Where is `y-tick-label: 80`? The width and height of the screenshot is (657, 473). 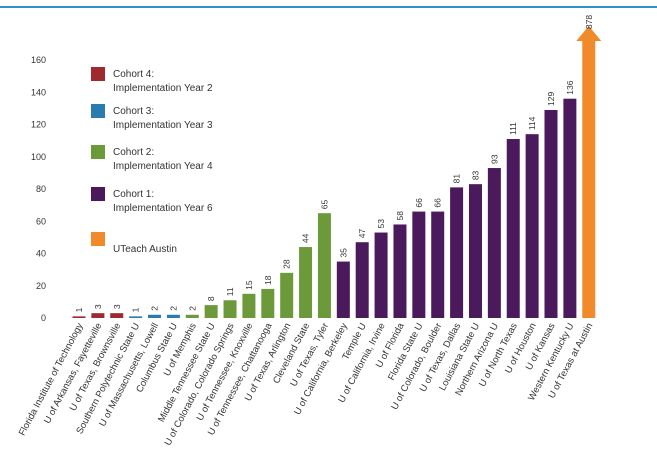 y-tick-label: 80 is located at coordinates (41, 189).